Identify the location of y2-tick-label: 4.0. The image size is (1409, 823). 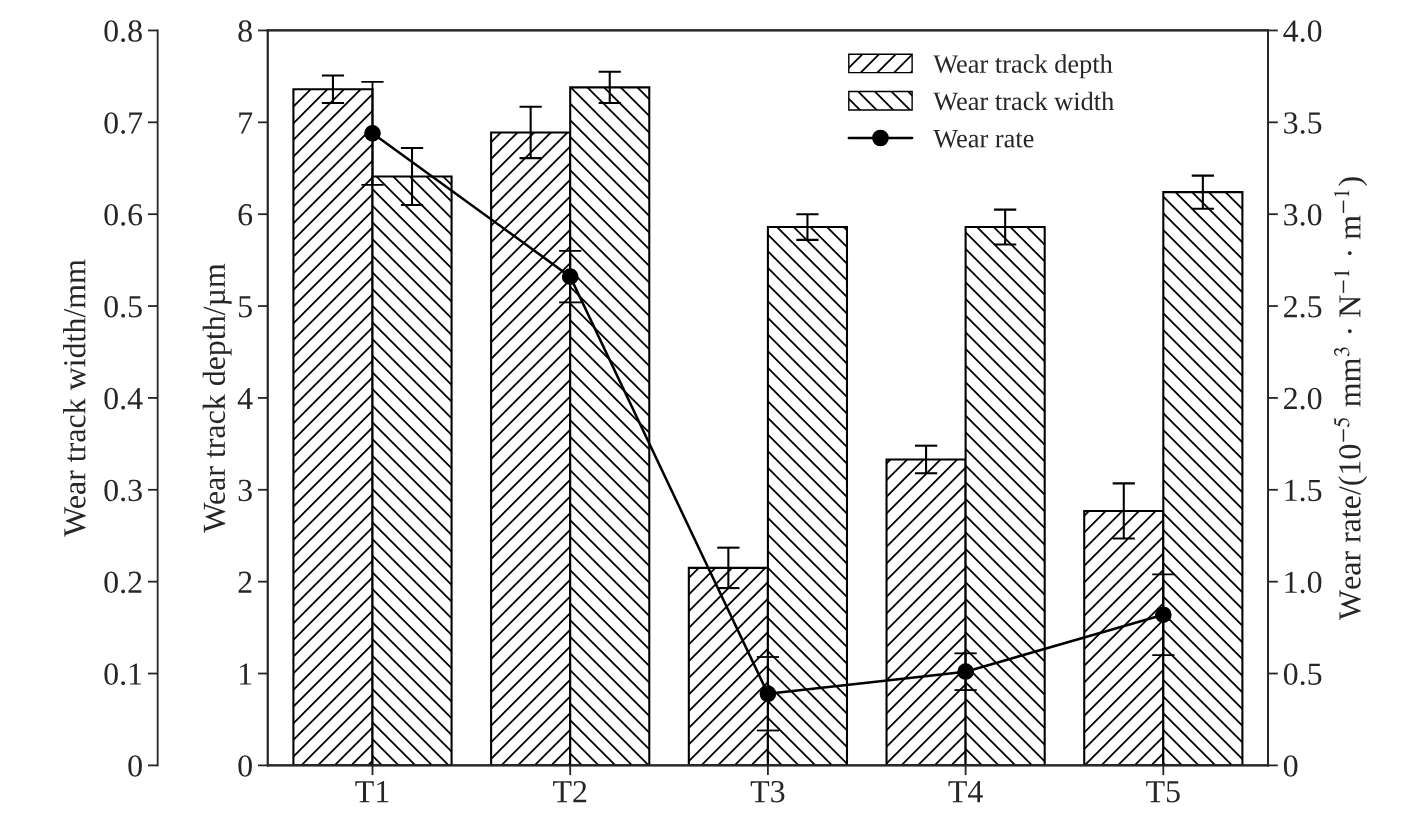
(1302, 31).